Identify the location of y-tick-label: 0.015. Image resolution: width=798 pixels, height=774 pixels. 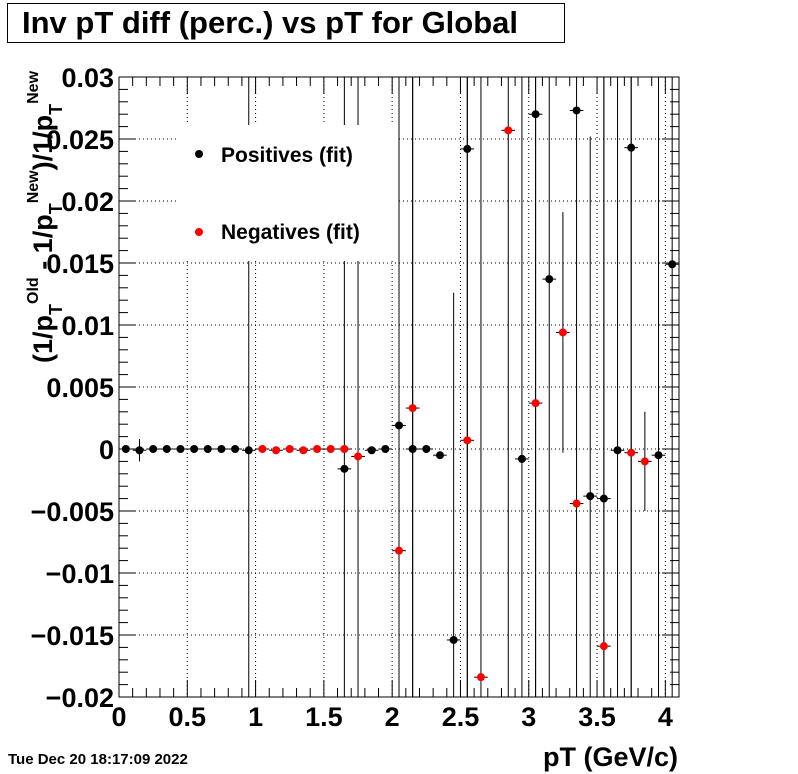
(80, 264).